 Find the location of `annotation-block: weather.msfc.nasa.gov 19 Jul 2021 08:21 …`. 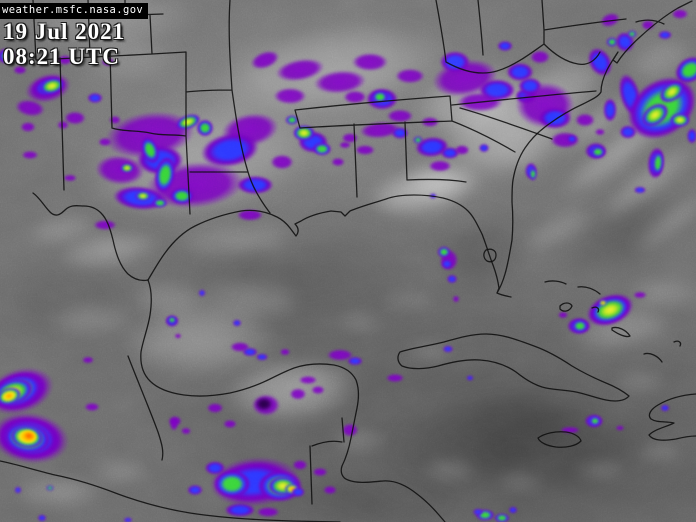

annotation-block: weather.msfc.nasa.gov 19 Jul 2021 08:21 … is located at coordinates (74, 34).